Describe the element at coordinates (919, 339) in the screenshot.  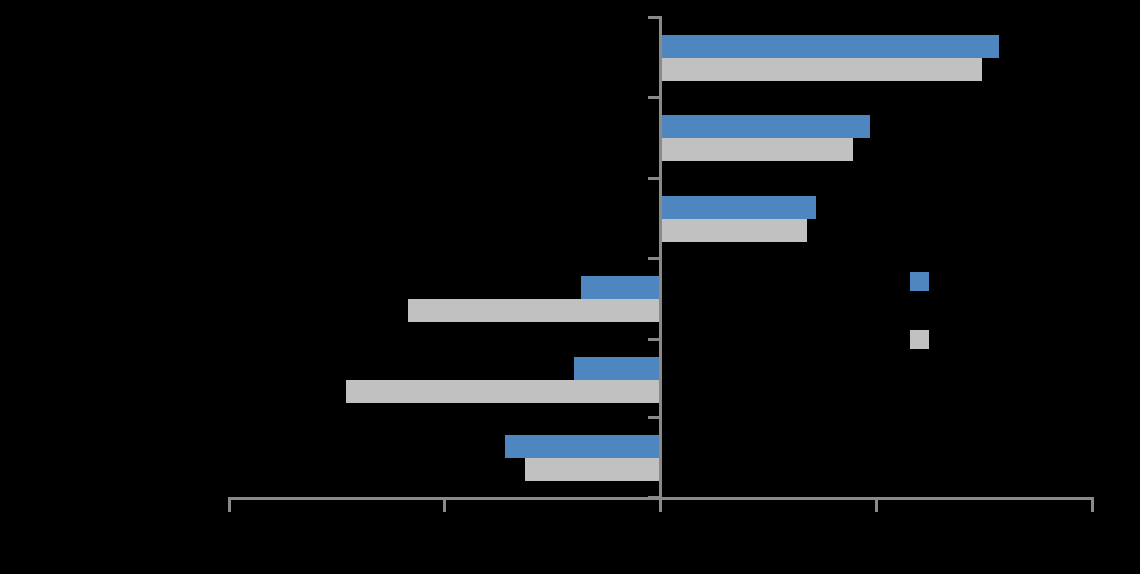
I see `legend-swatch-gray` at that location.